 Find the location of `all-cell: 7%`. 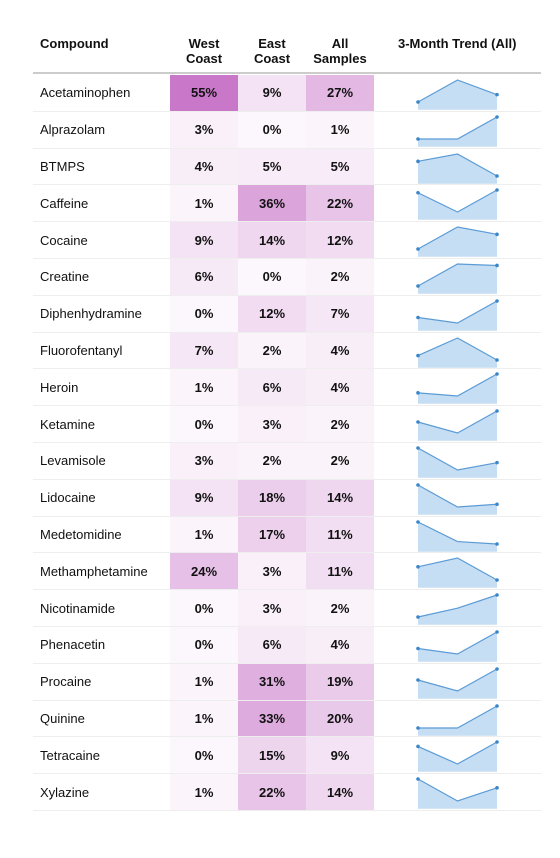

all-cell: 7% is located at coordinates (340, 313).